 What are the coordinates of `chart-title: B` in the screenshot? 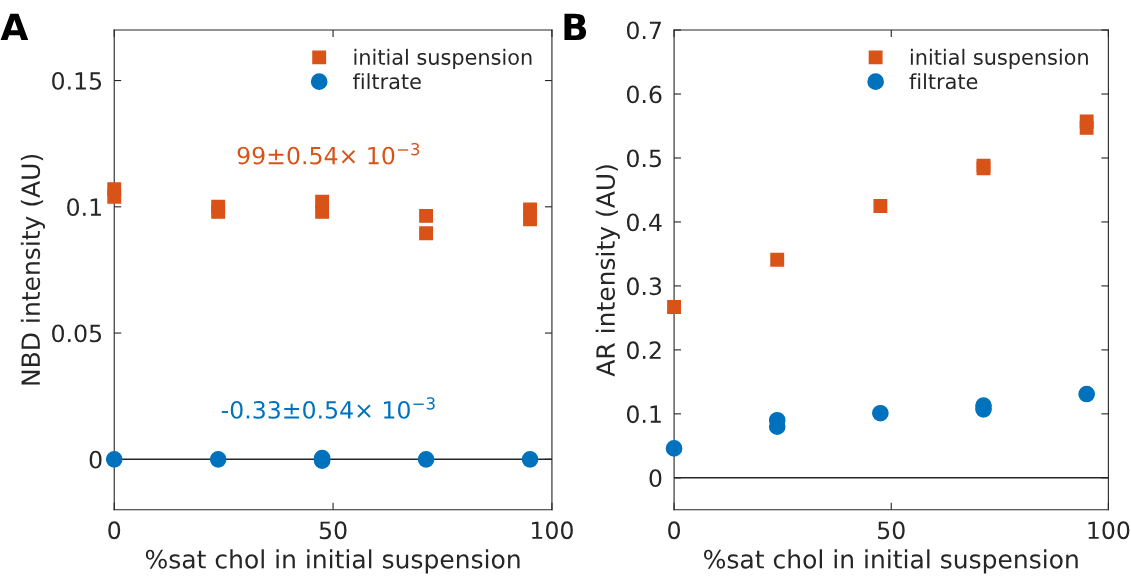 It's located at (575, 27).